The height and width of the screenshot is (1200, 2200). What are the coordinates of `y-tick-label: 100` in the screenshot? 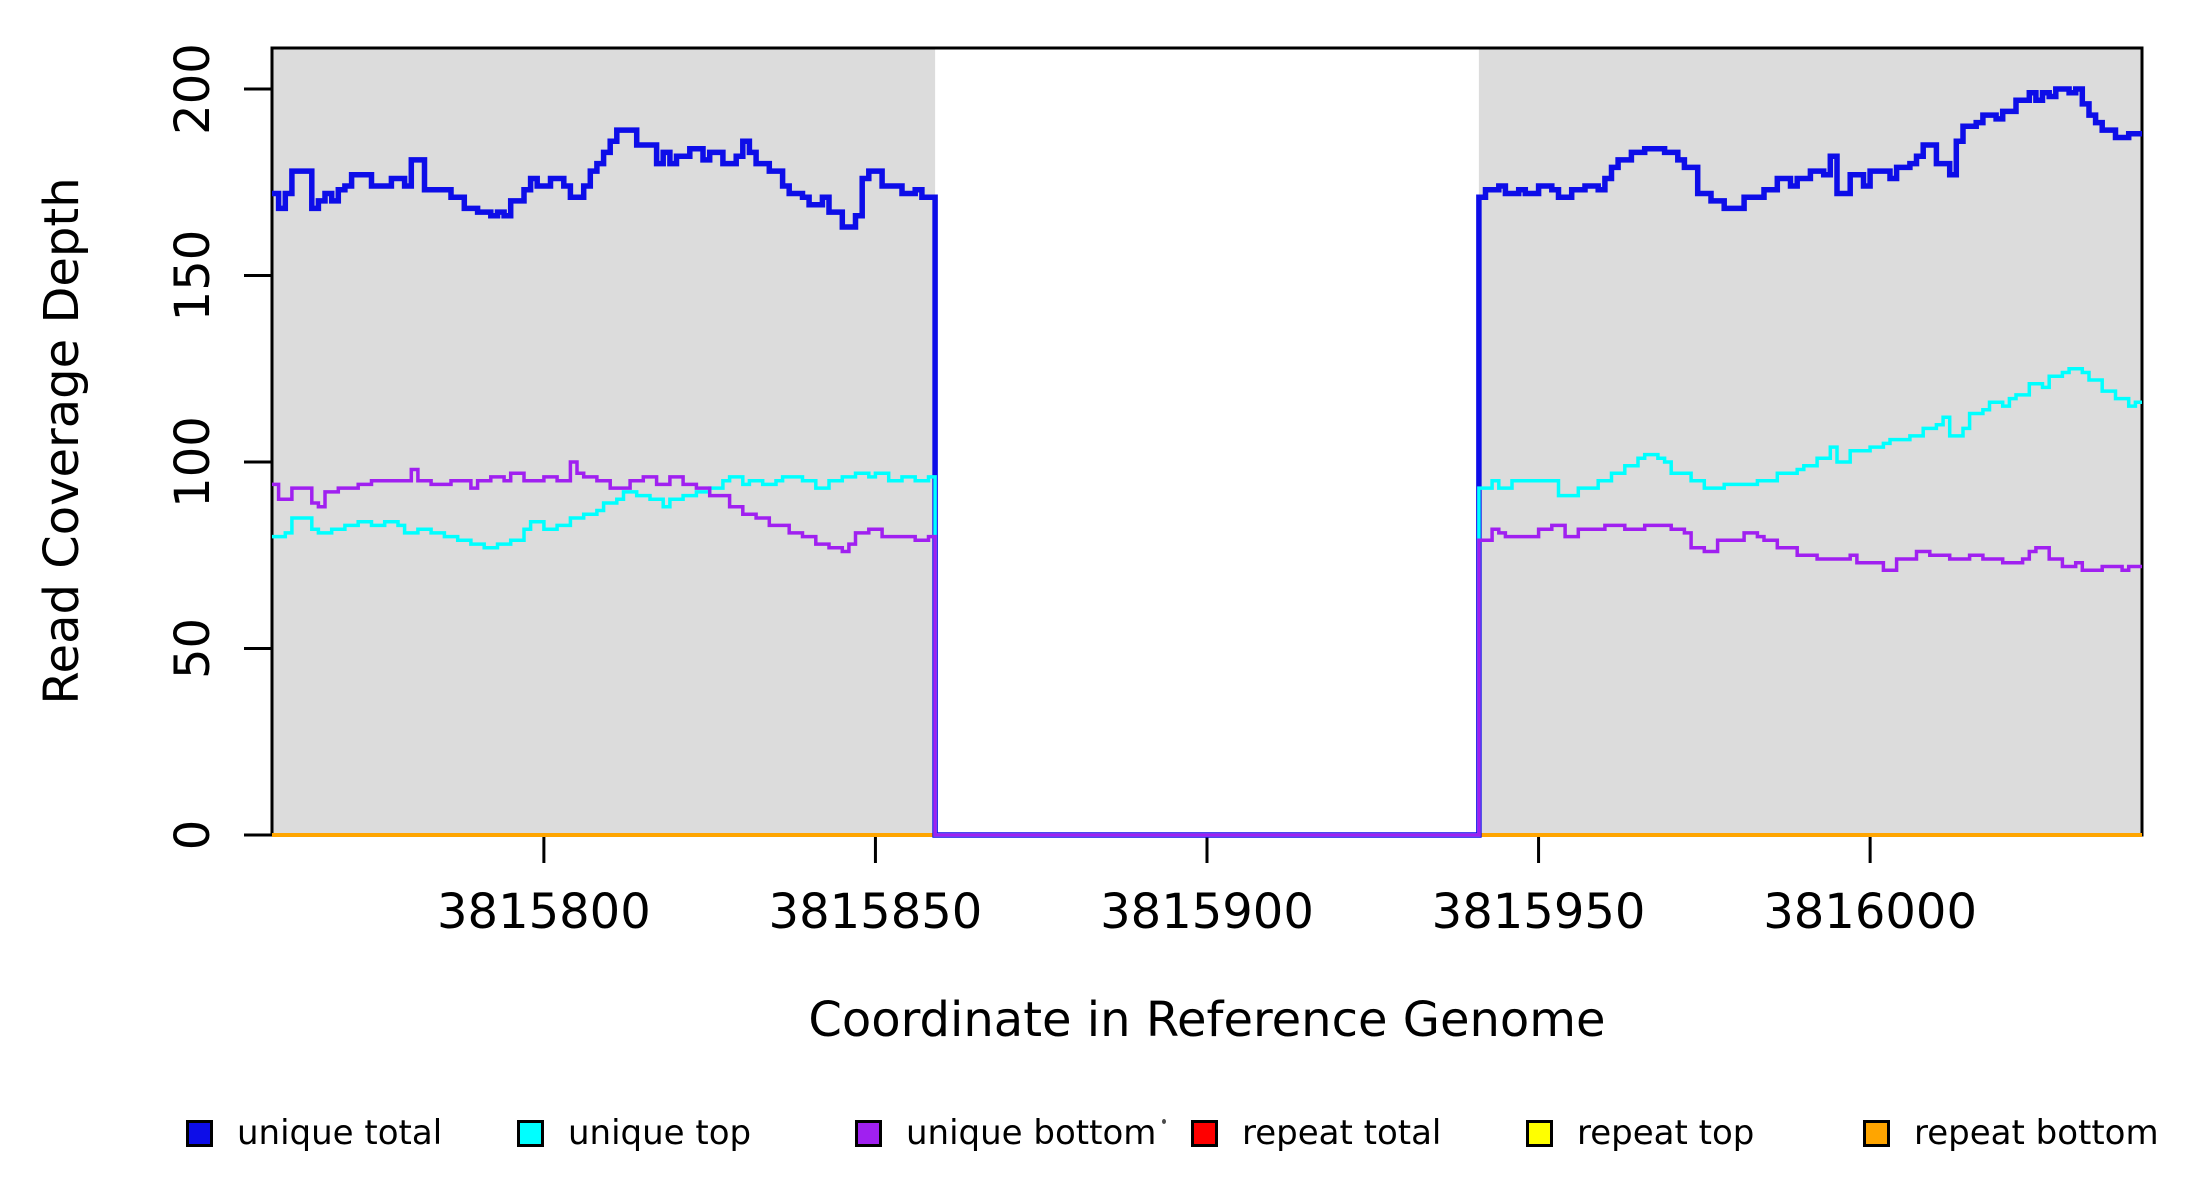 It's located at (193, 462).